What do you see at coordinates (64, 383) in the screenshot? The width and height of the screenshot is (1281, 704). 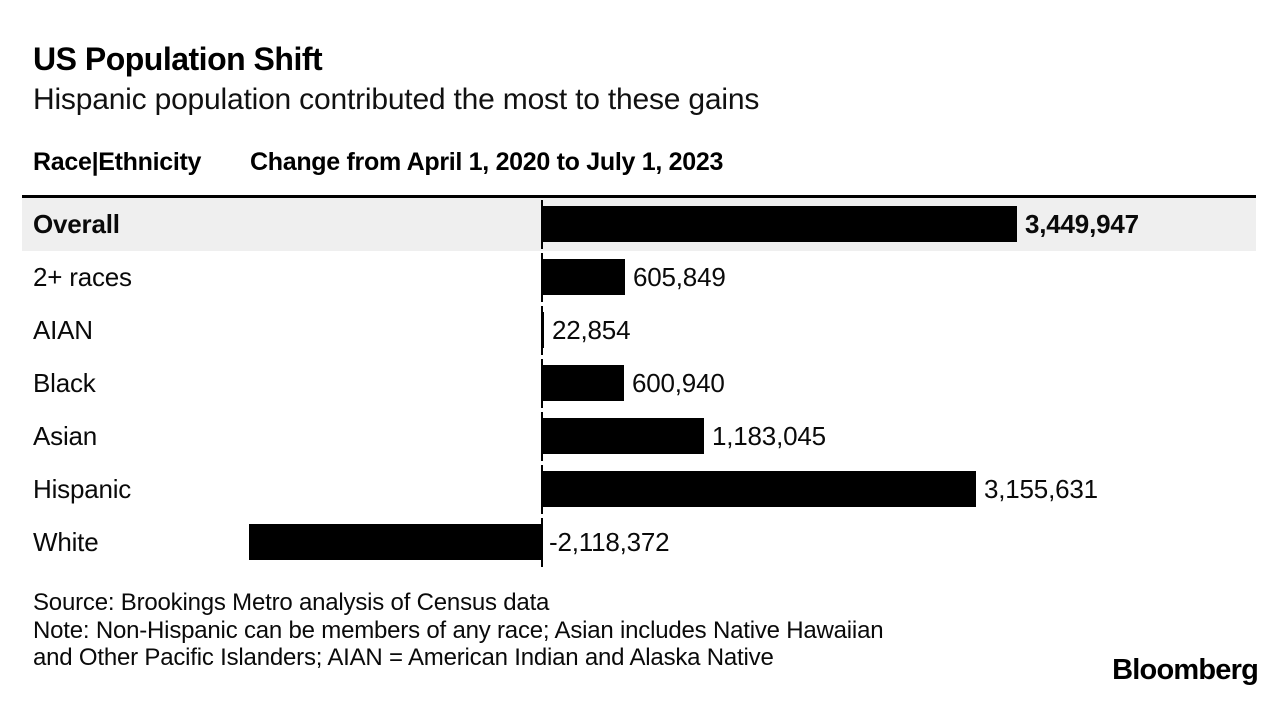 I see `row-label: Black` at bounding box center [64, 383].